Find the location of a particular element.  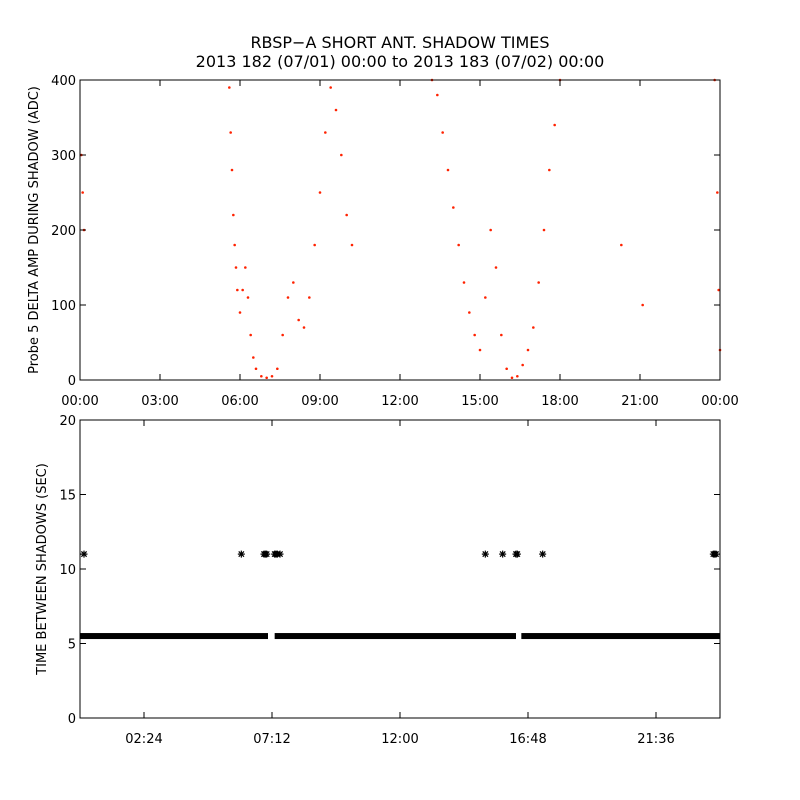

bottom-data-points is located at coordinates (400, 595).